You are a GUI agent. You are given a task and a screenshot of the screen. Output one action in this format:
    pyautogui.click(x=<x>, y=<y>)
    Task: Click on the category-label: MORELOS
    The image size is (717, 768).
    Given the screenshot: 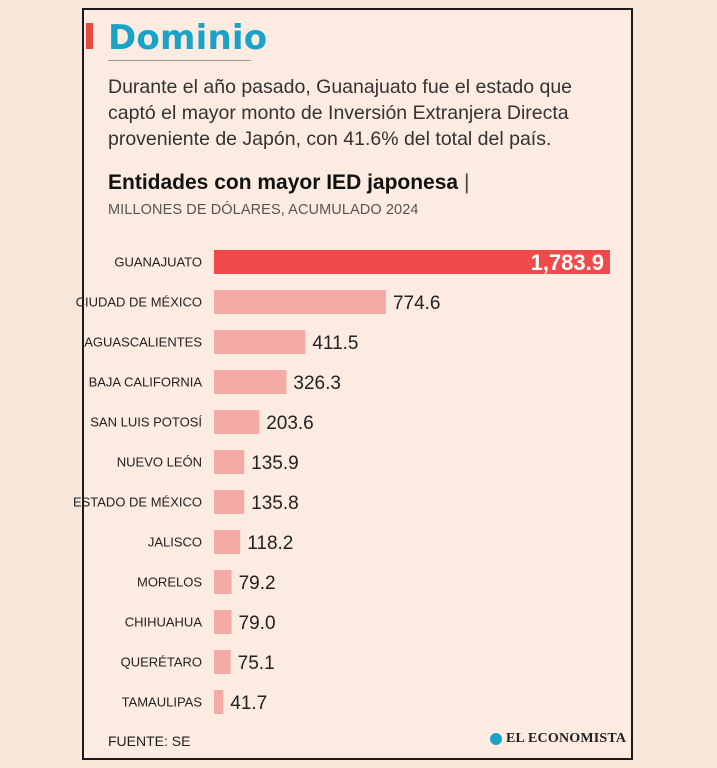 What is the action you would take?
    pyautogui.click(x=169, y=582)
    